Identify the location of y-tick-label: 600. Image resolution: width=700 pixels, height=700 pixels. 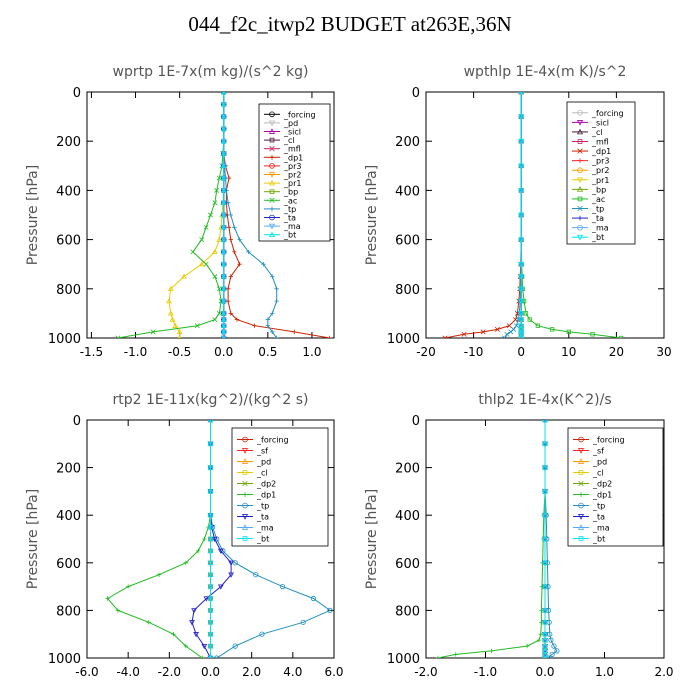
(407, 564).